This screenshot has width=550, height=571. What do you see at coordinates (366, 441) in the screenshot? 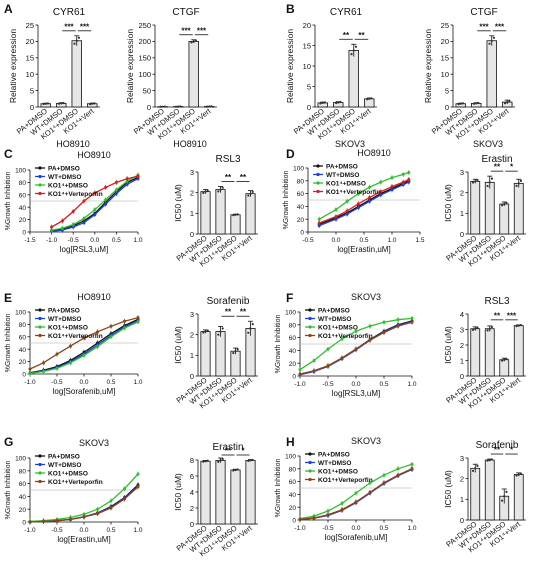
I see `chart-title: SKOV3` at bounding box center [366, 441].